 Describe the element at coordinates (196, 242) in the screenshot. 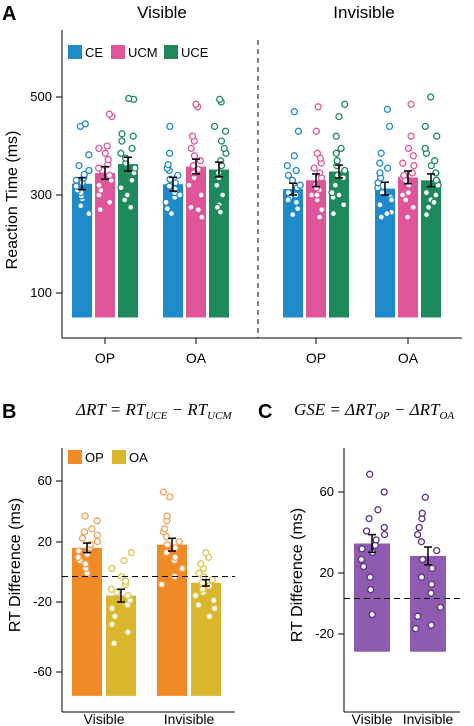

I see `bar-ucm` at that location.